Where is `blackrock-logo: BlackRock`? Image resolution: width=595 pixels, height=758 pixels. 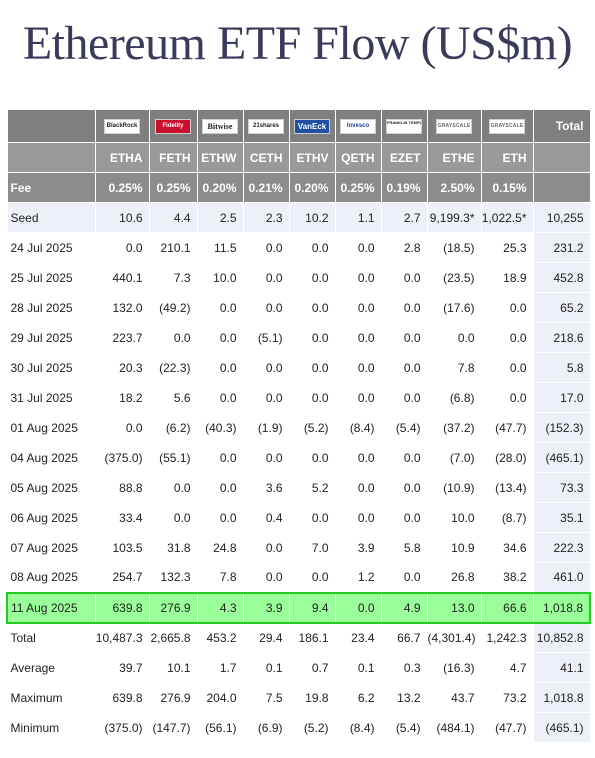 blackrock-logo: BlackRock is located at coordinates (122, 126).